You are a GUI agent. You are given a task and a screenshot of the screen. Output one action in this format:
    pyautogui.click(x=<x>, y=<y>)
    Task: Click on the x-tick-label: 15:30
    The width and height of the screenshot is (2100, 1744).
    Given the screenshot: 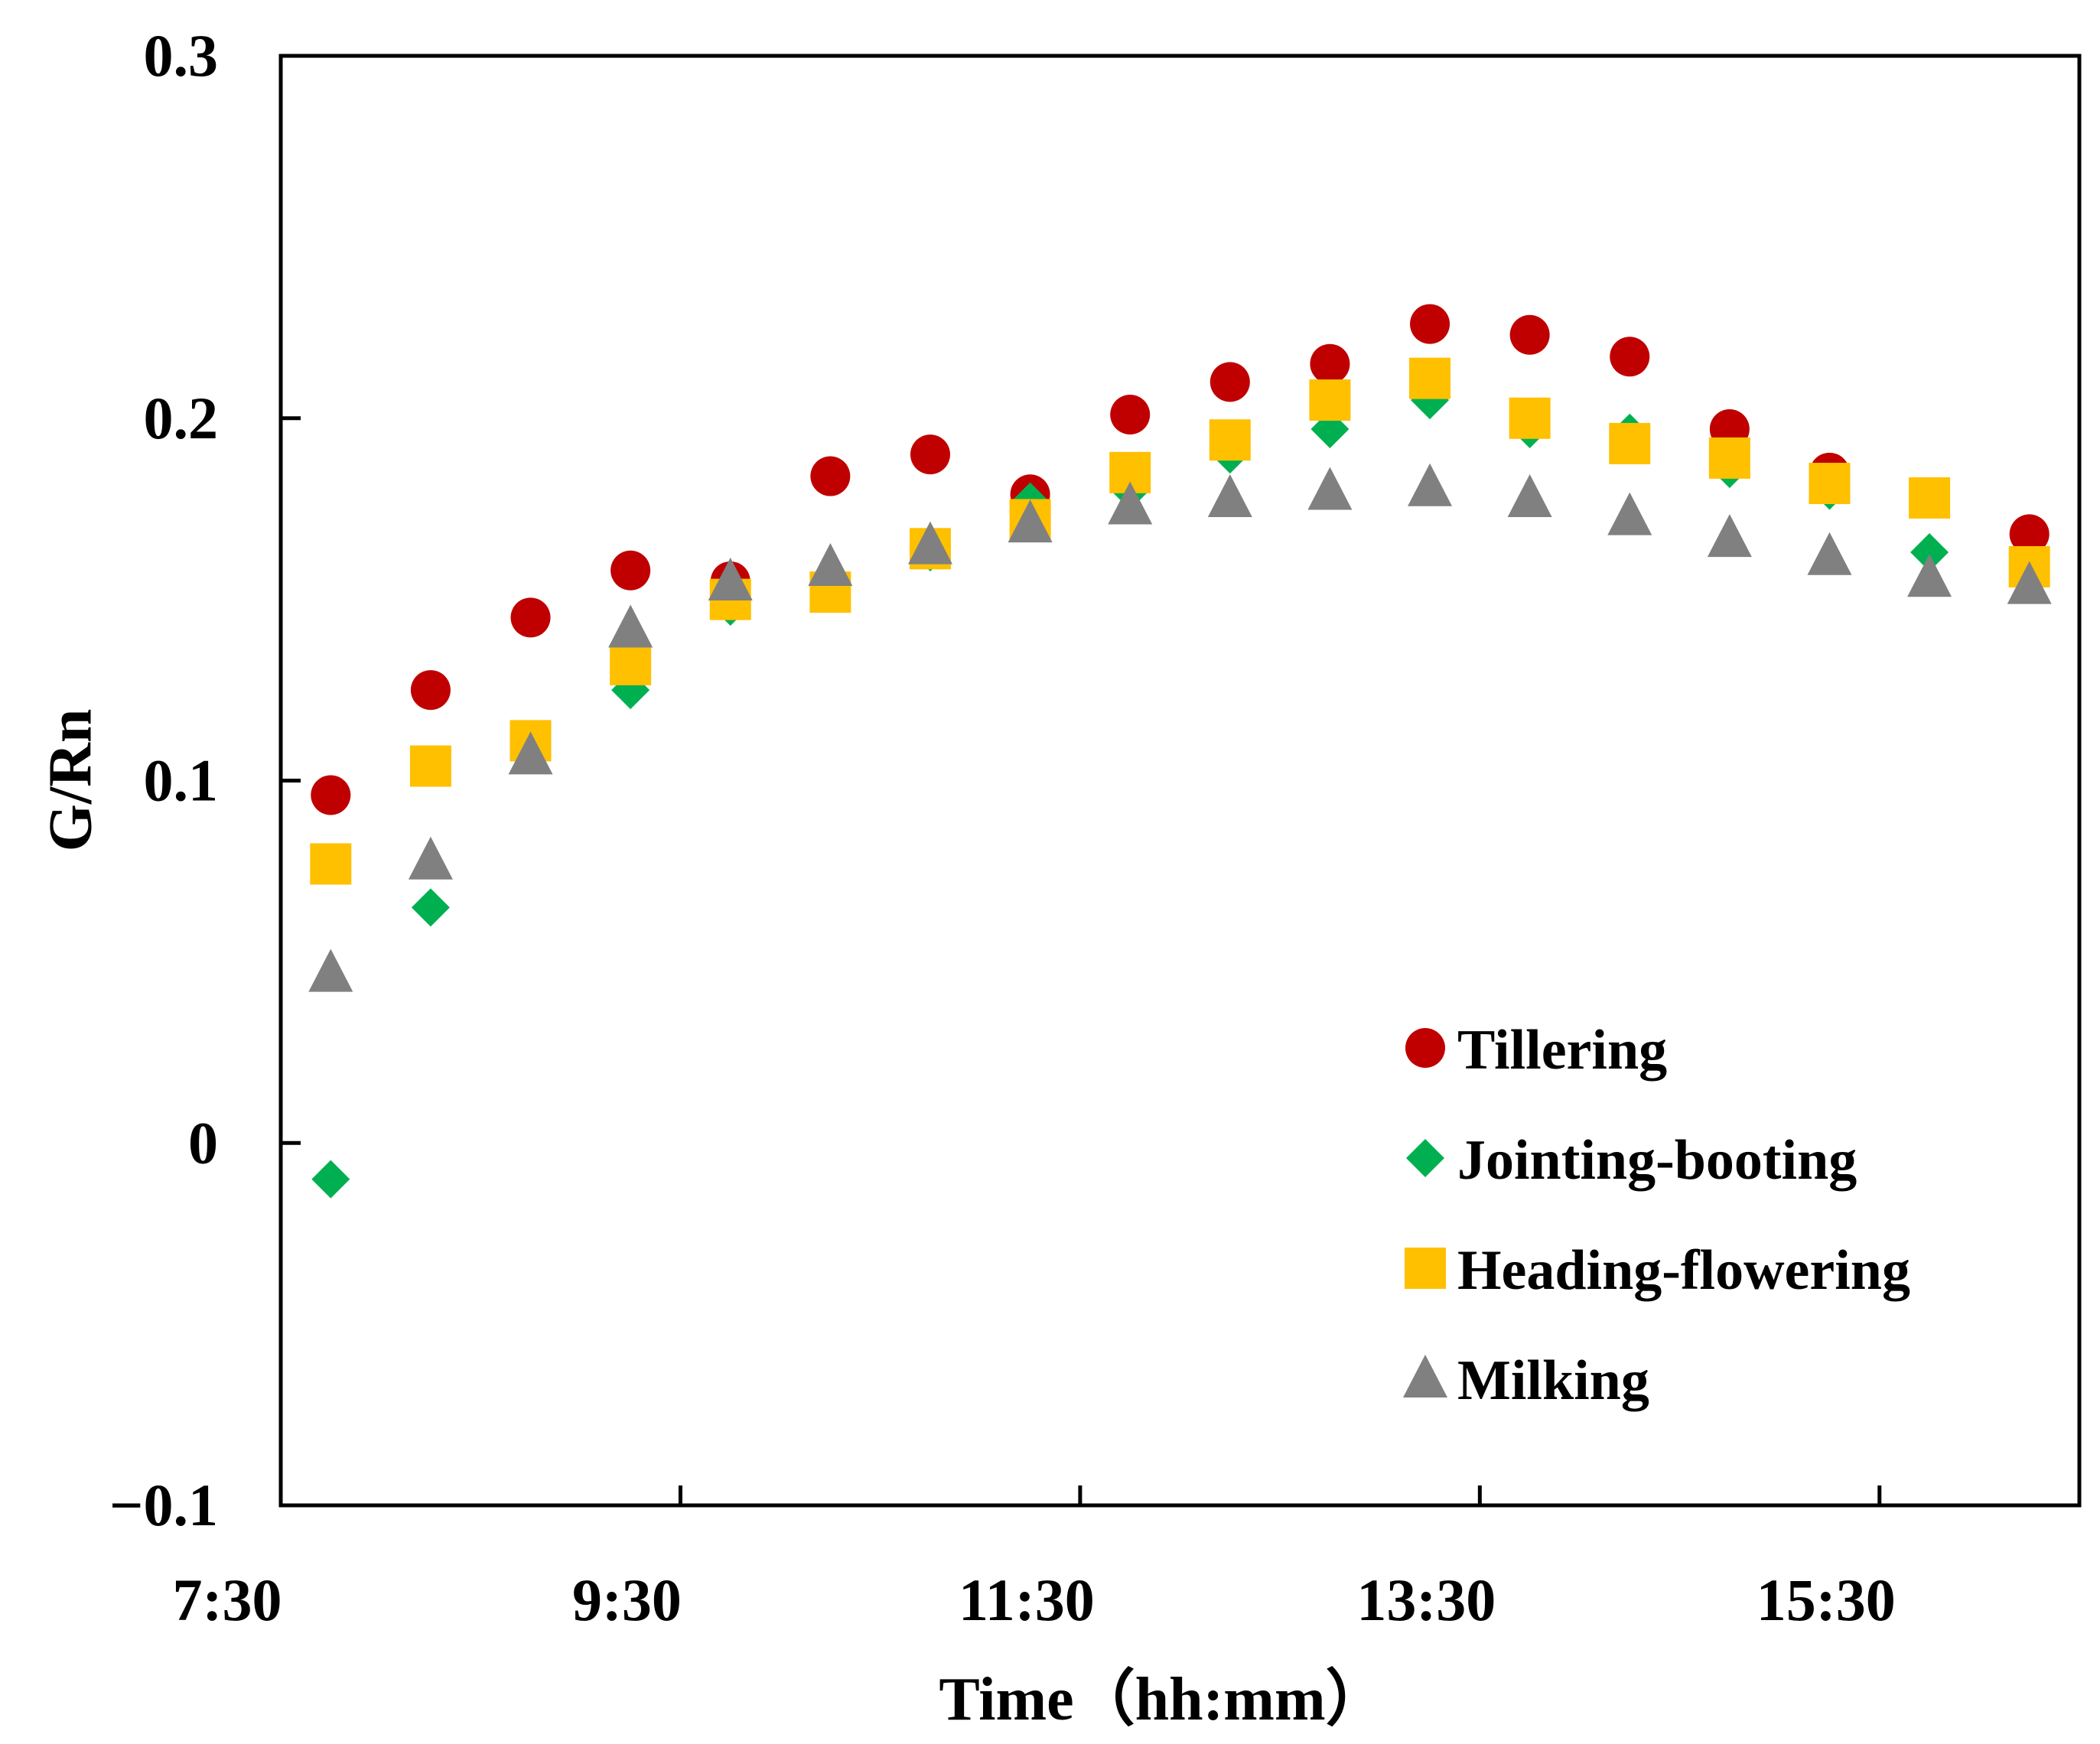 What is the action you would take?
    pyautogui.click(x=1826, y=1600)
    